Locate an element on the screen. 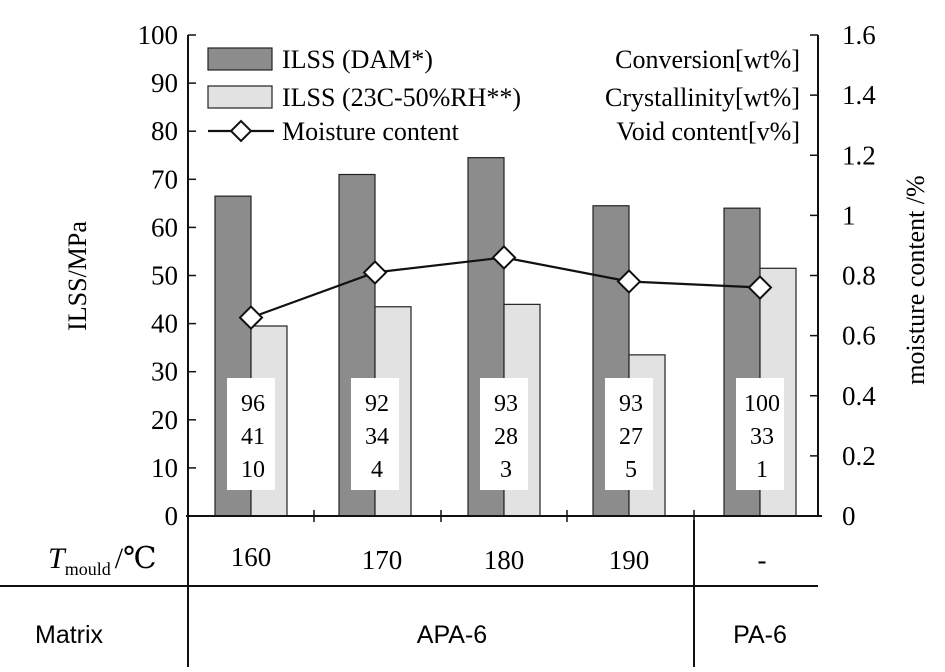  x-category-label-4: 190 is located at coordinates (629, 560).